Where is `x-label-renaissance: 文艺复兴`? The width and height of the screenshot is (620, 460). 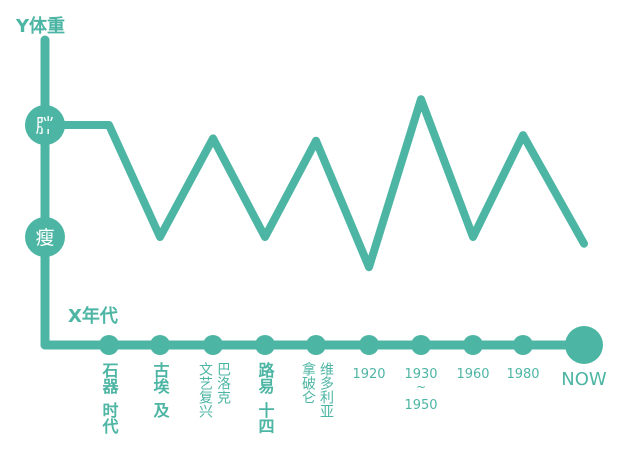
x-label-renaissance: 文艺复兴 is located at coordinates (205, 390).